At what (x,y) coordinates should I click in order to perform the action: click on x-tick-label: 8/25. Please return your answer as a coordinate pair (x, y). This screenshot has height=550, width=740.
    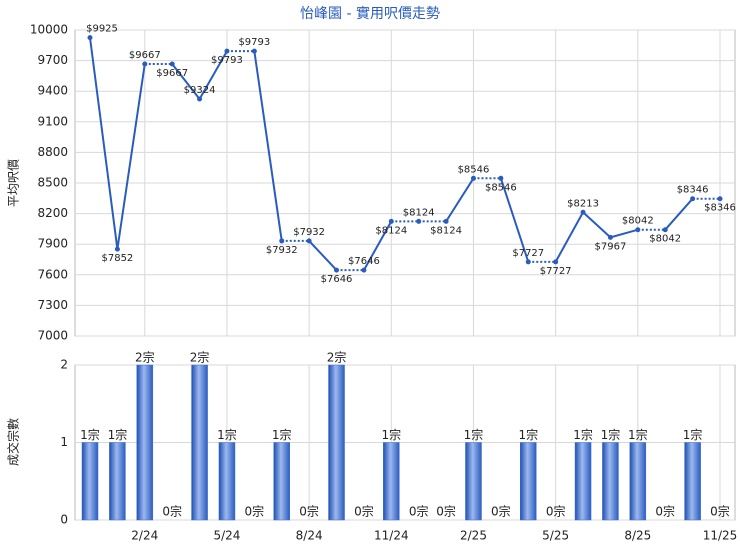
    Looking at the image, I should click on (637, 536).